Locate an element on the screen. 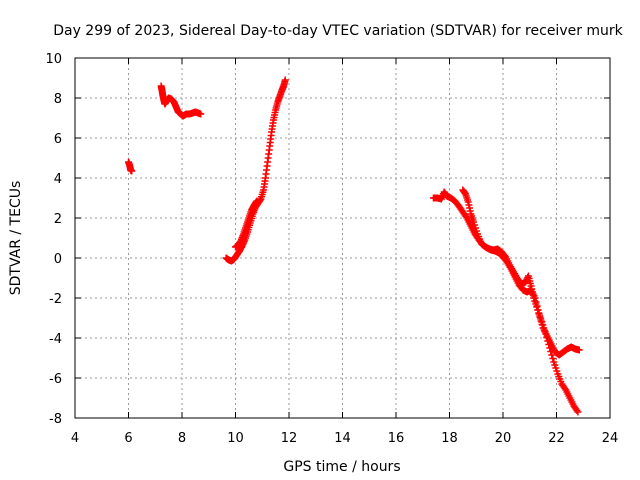  x-tick-label: 4 is located at coordinates (75, 438).